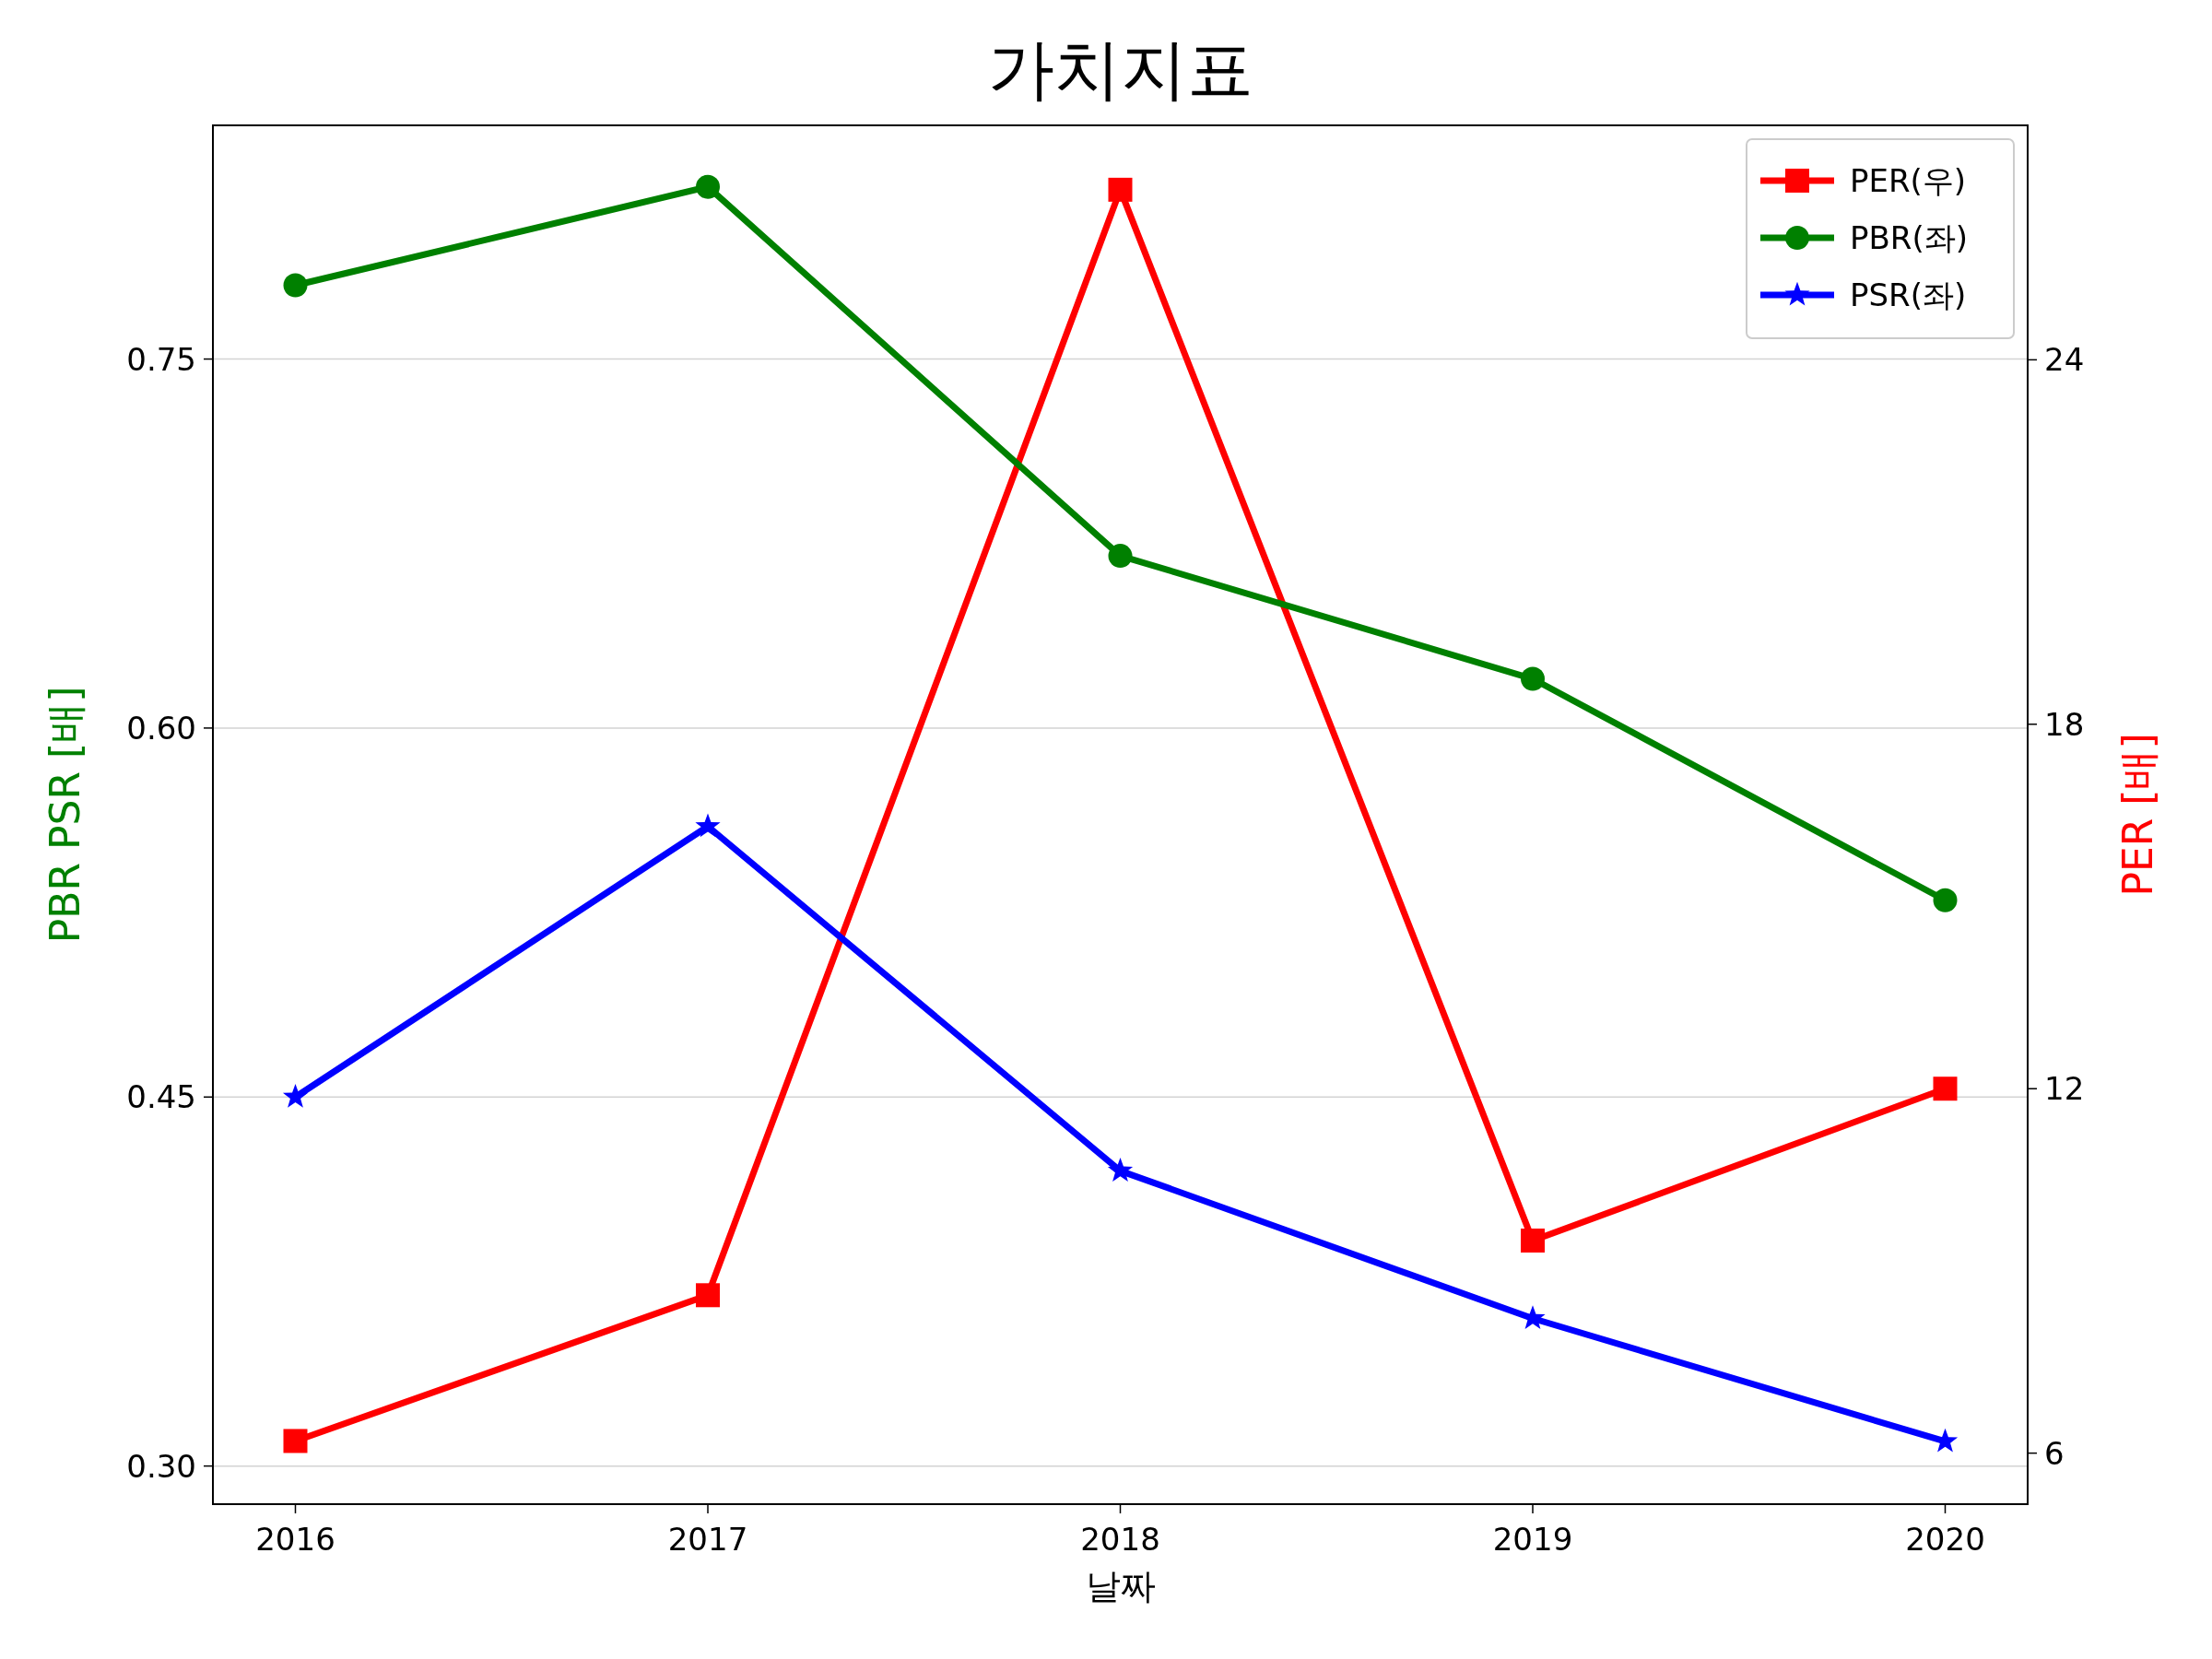 Image resolution: width=2212 pixels, height=1659 pixels. What do you see at coordinates (1908, 294) in the screenshot?
I see `legend-label: PSR(좌)` at bounding box center [1908, 294].